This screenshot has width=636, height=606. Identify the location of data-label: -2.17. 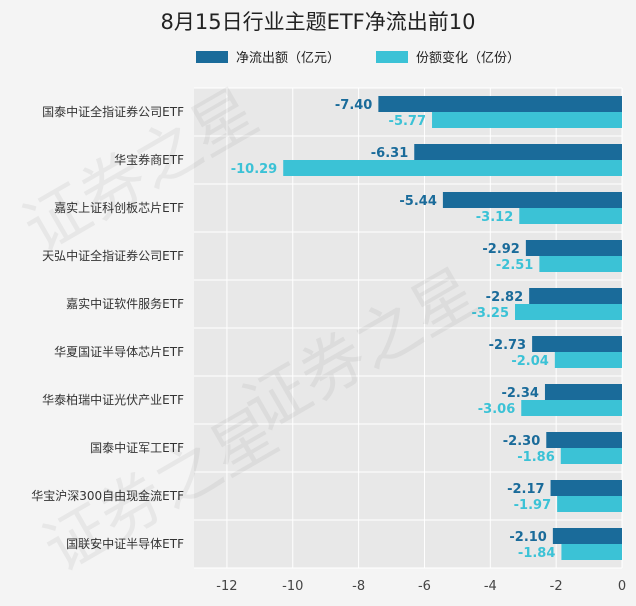
(525, 489).